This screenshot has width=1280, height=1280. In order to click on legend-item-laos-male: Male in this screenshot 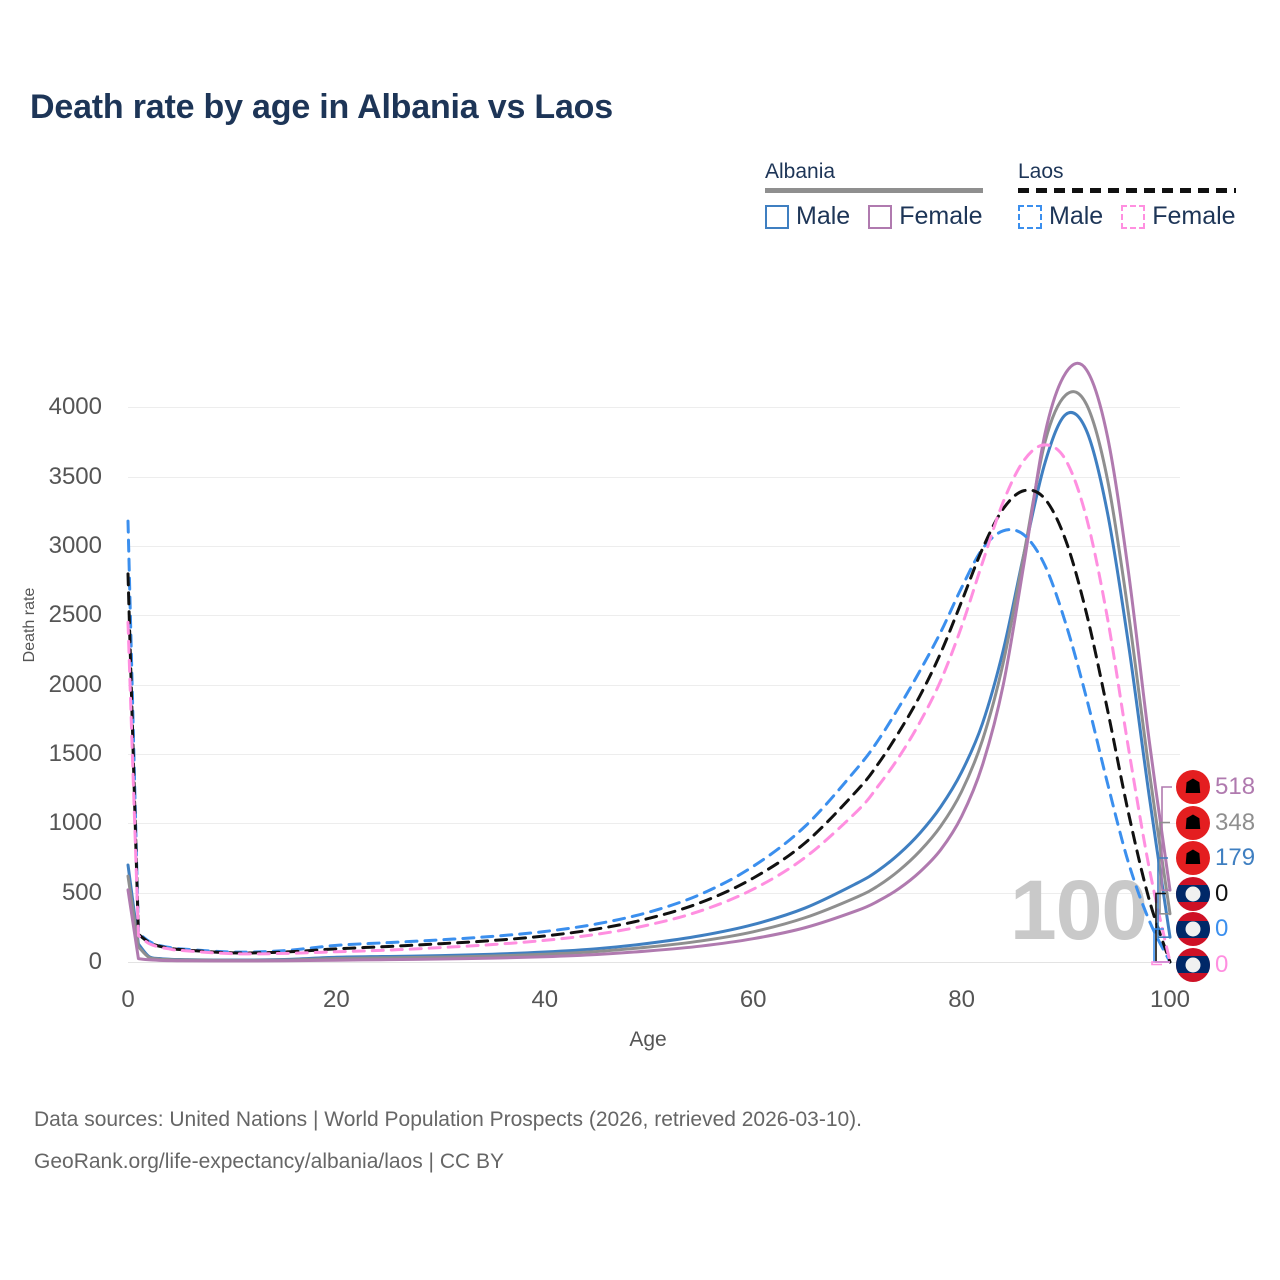, I will do `click(1060, 216)`.